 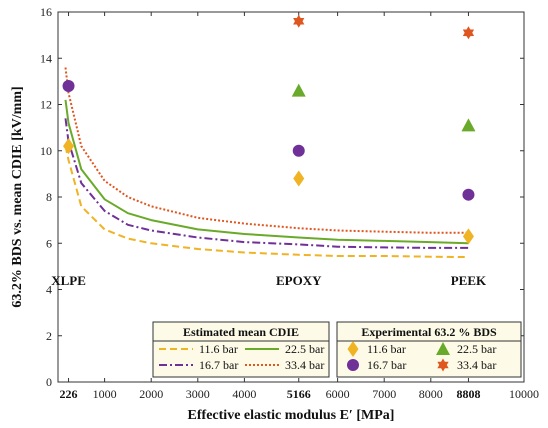 What do you see at coordinates (69, 394) in the screenshot?
I see `x-tick-label: 226` at bounding box center [69, 394].